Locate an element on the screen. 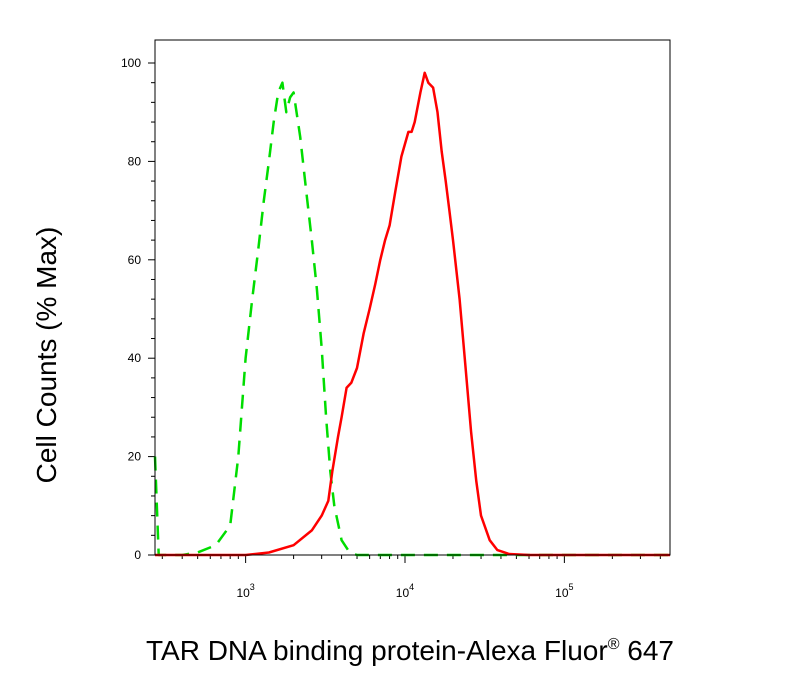  y-tick-label: 80 is located at coordinates (135, 161).